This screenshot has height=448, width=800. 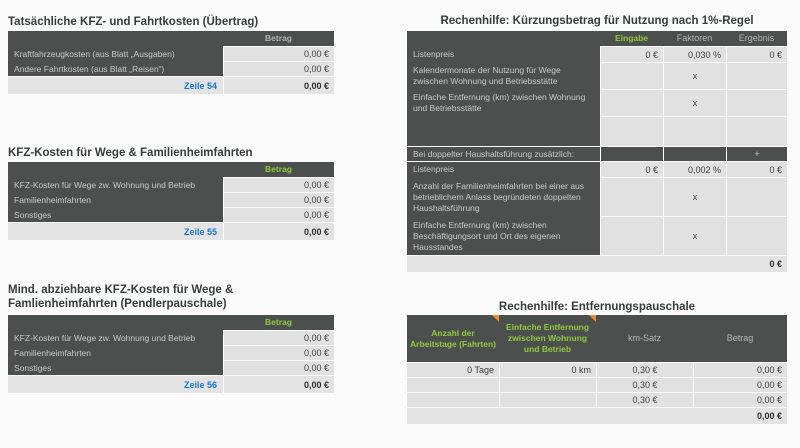 I want to click on table2-col-betrag: Betrag, so click(x=278, y=169).